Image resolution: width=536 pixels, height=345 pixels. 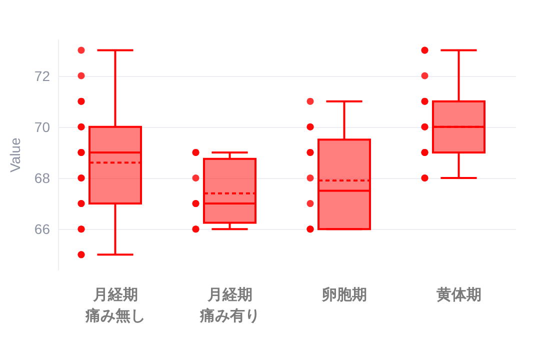 What do you see at coordinates (229, 305) in the screenshot?
I see `x-tick-label: 月経期痛み有り` at bounding box center [229, 305].